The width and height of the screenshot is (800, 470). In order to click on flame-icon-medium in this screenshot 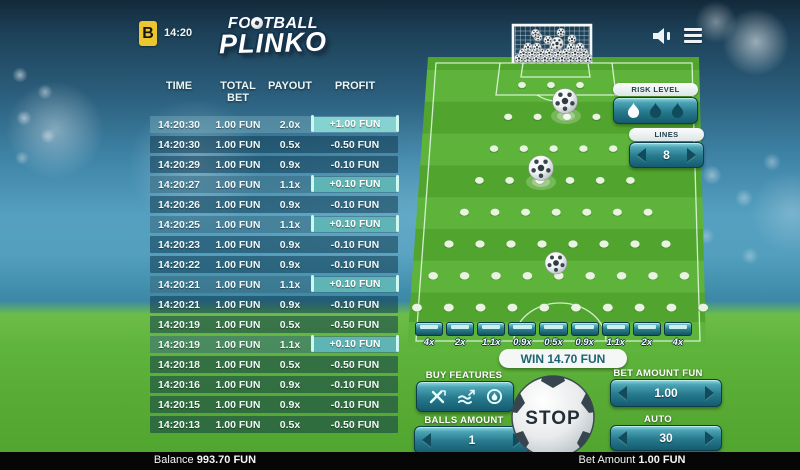, I will do `click(655, 110)`.